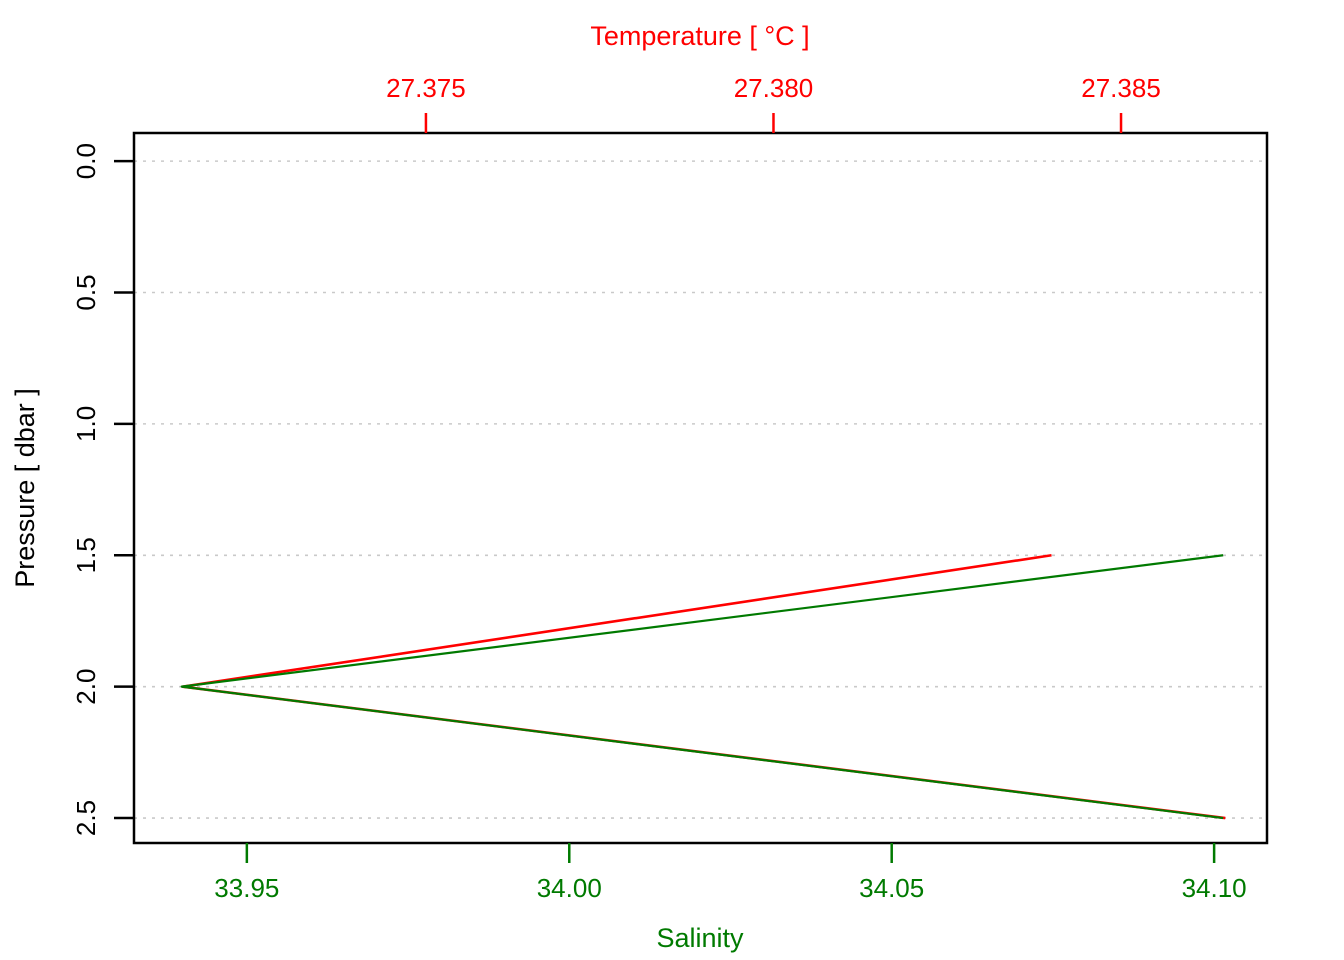 The width and height of the screenshot is (1344, 960). What do you see at coordinates (86, 818) in the screenshot?
I see `left-axis-tick-label: 2.5` at bounding box center [86, 818].